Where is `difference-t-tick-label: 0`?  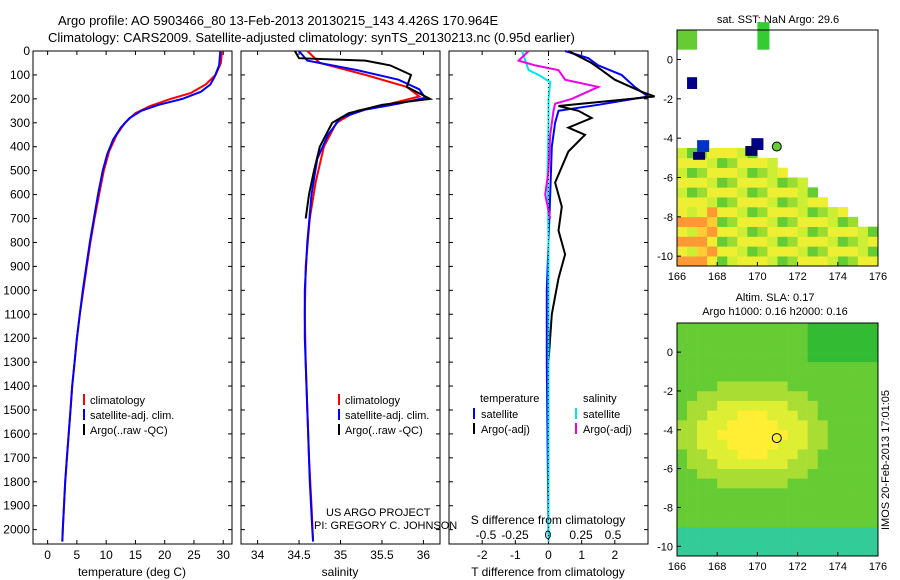 difference-t-tick-label: 0 is located at coordinates (548, 555).